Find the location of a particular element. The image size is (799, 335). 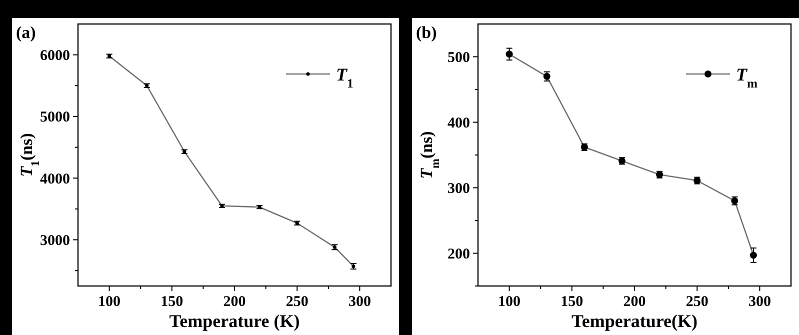

chart-title: (b) is located at coordinates (426, 32).